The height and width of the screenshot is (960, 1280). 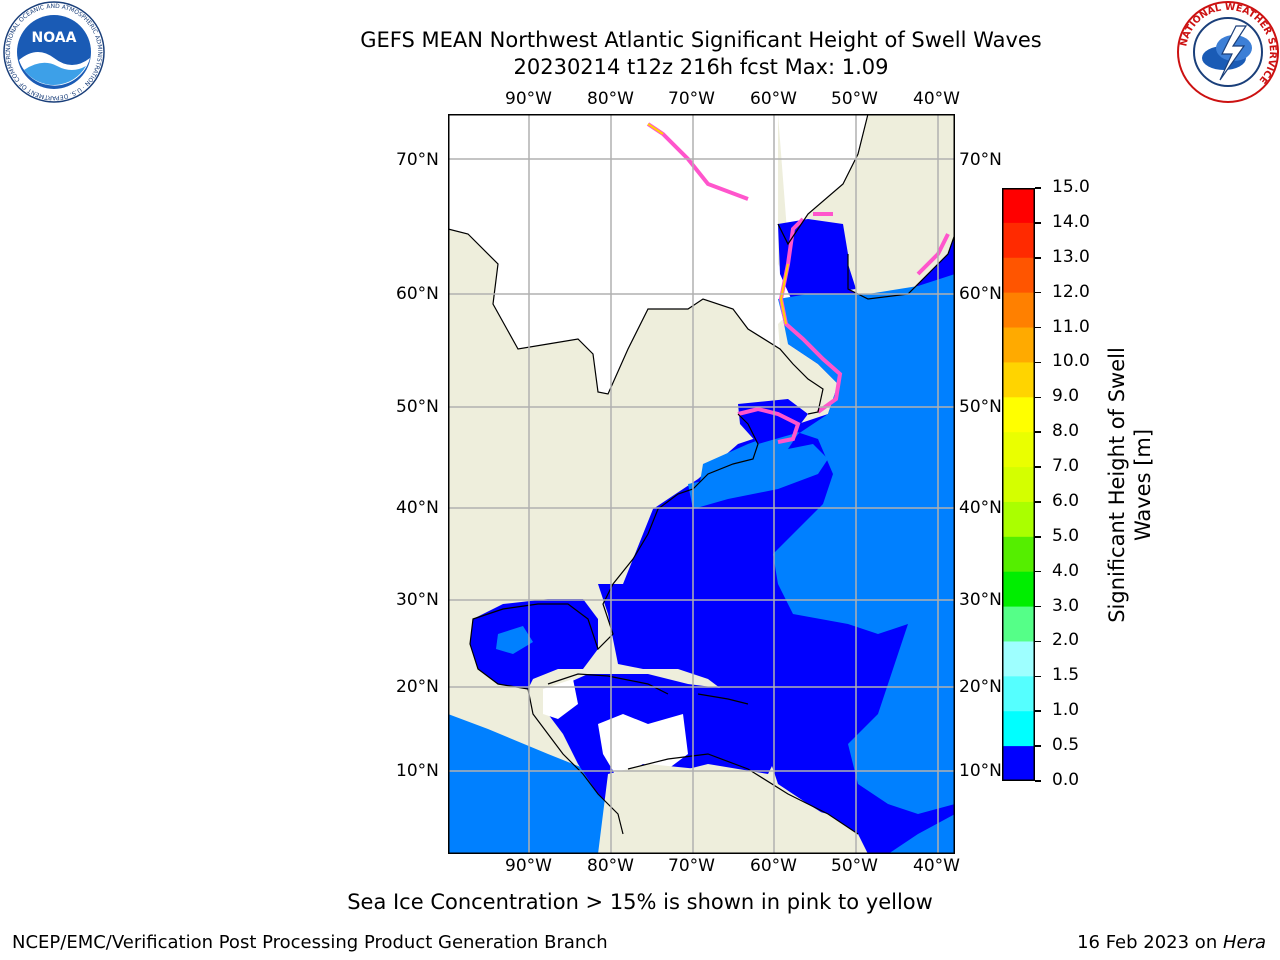 What do you see at coordinates (854, 866) in the screenshot?
I see `lon-label-bottom: 50°W` at bounding box center [854, 866].